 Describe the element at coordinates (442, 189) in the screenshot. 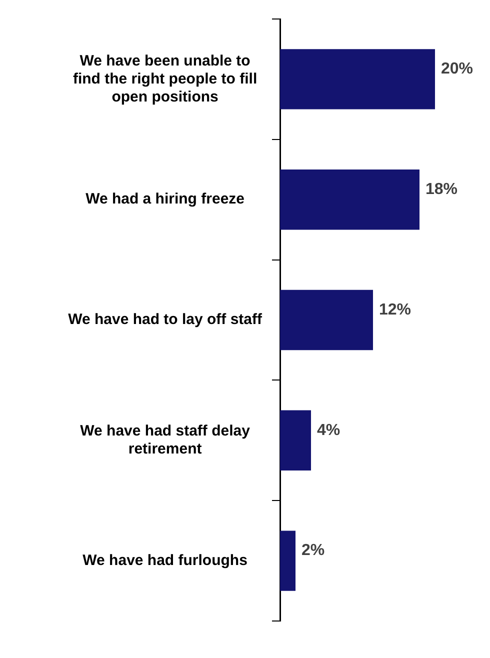

I see `data-label: 18%` at that location.